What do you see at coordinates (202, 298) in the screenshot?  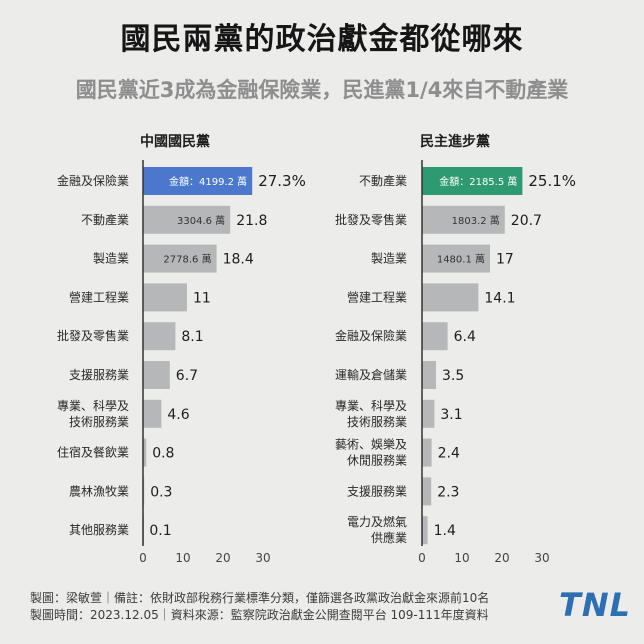 I see `kmt-value-label: 11` at bounding box center [202, 298].